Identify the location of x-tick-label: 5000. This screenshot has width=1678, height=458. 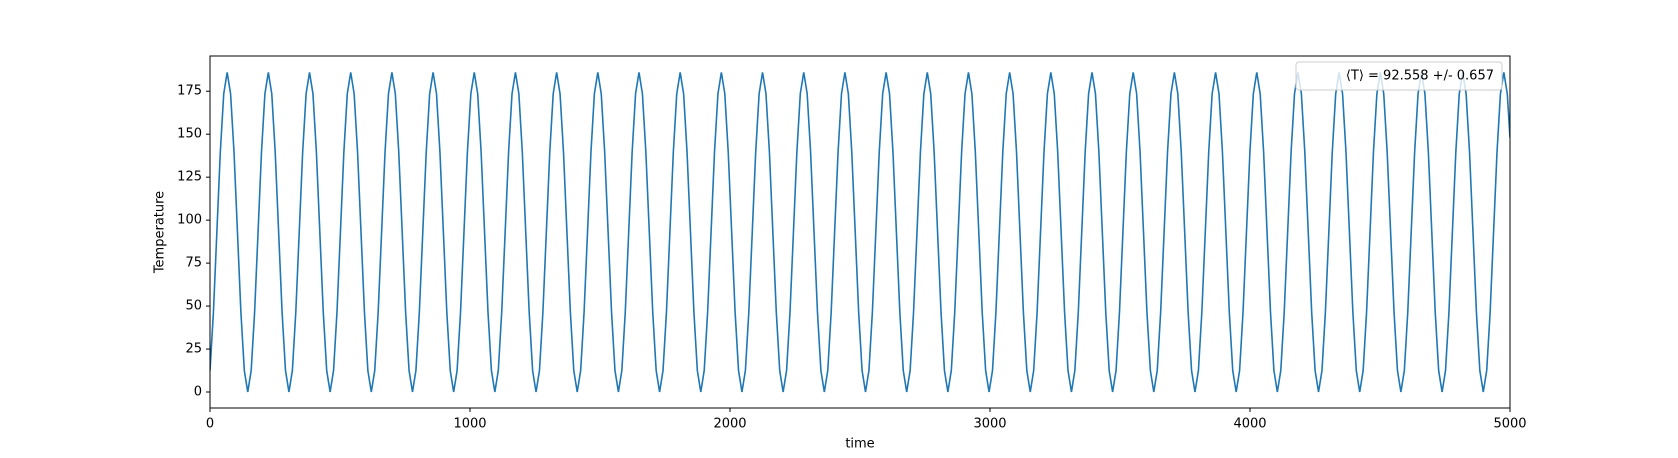
(1509, 424).